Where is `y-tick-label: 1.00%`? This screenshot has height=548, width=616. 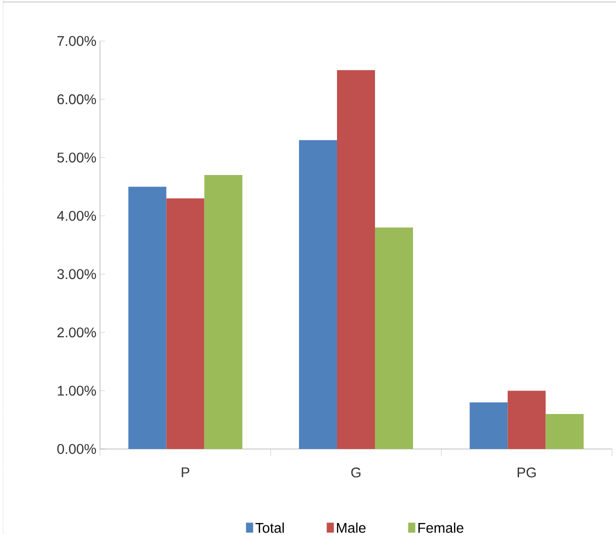 y-tick-label: 1.00% is located at coordinates (77, 391).